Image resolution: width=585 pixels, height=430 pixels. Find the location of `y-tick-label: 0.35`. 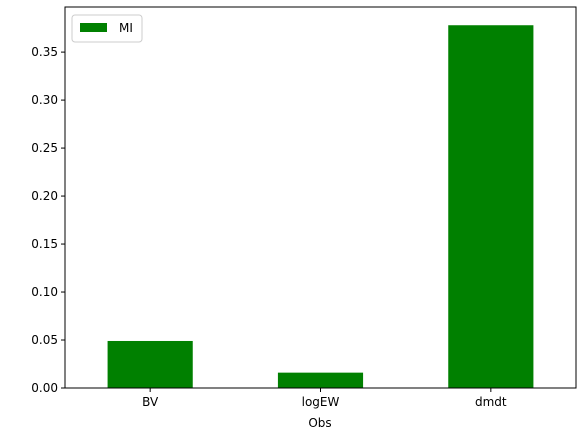

y-tick-label: 0.35 is located at coordinates (44, 52).